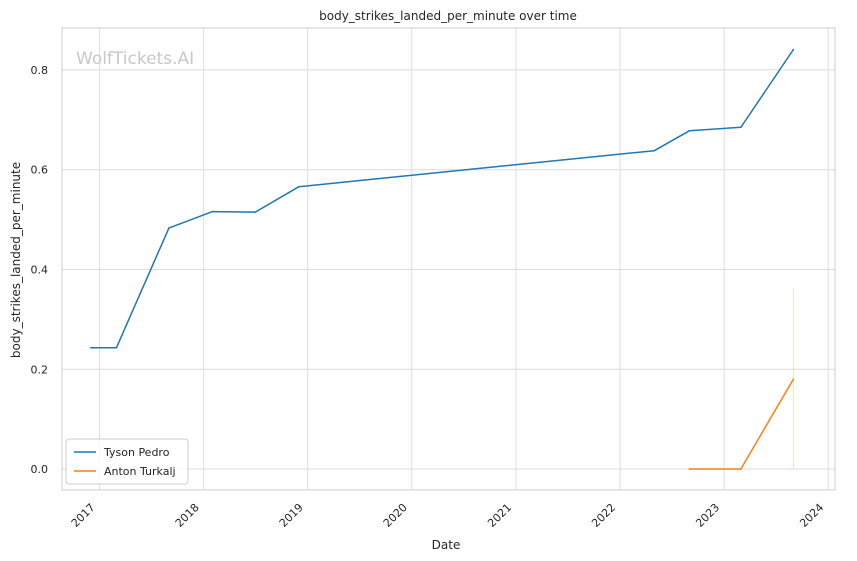  I want to click on x-axis-label: Date, so click(446, 545).